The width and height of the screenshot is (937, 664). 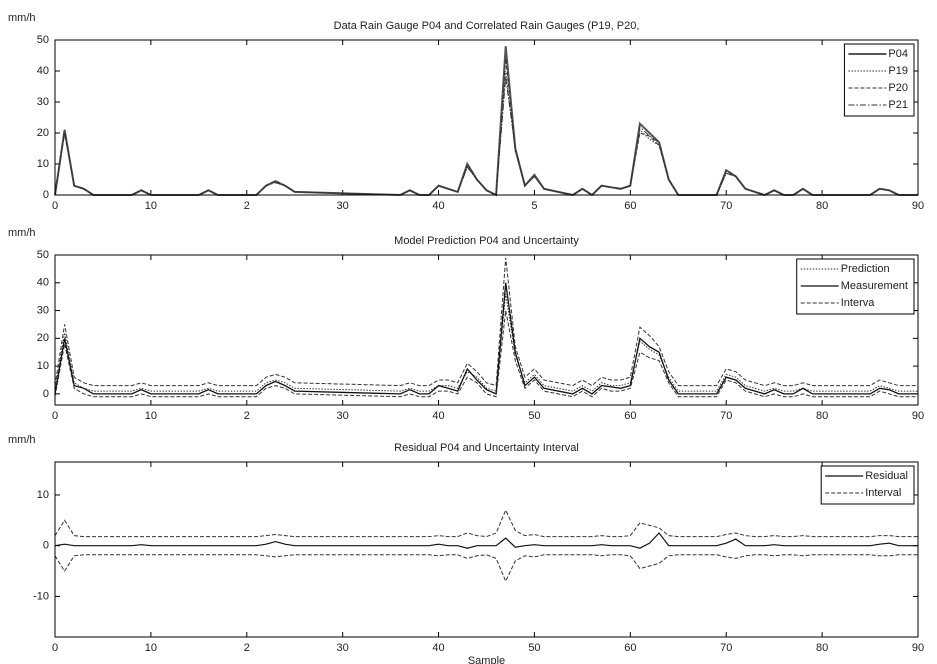 What do you see at coordinates (883, 493) in the screenshot?
I see `legend-label: Interval` at bounding box center [883, 493].